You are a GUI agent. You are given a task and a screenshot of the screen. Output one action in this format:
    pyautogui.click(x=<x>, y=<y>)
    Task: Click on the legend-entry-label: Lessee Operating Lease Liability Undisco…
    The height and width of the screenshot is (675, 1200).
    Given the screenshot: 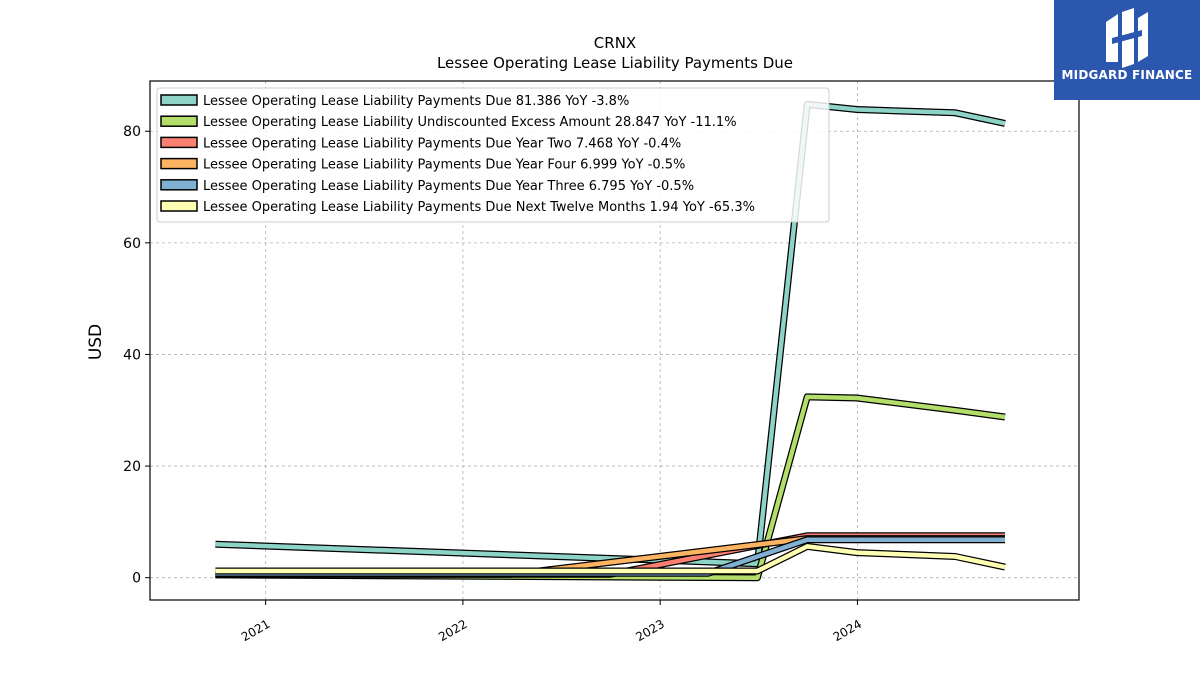 What is the action you would take?
    pyautogui.click(x=470, y=122)
    